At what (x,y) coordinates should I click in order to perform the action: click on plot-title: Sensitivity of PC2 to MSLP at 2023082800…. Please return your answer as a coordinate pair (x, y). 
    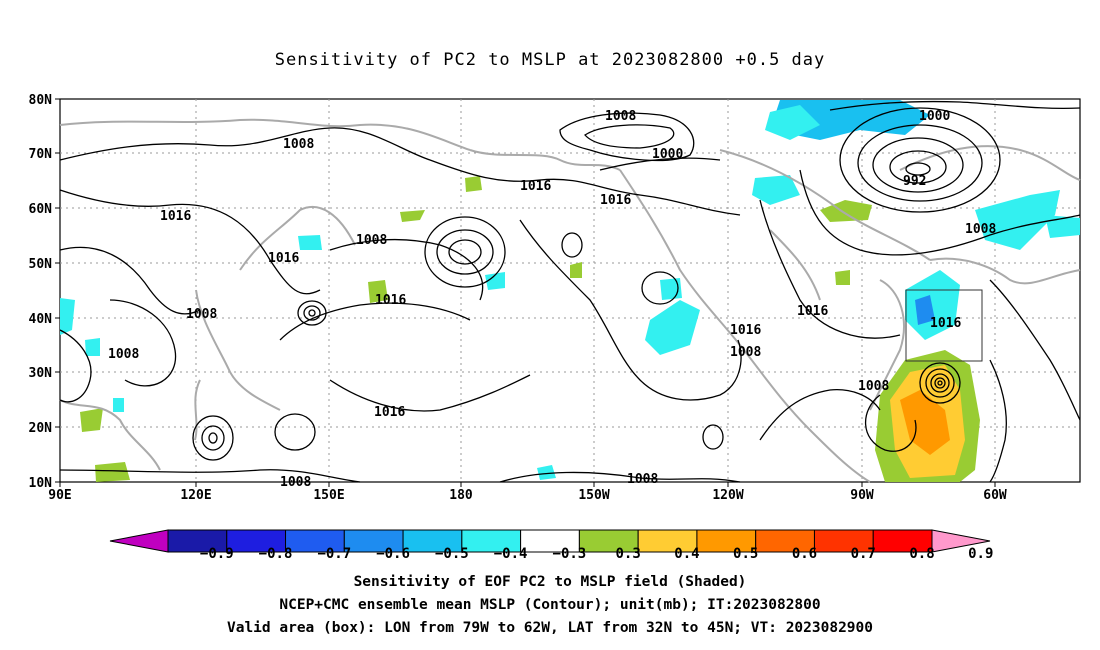
    Looking at the image, I should click on (550, 60).